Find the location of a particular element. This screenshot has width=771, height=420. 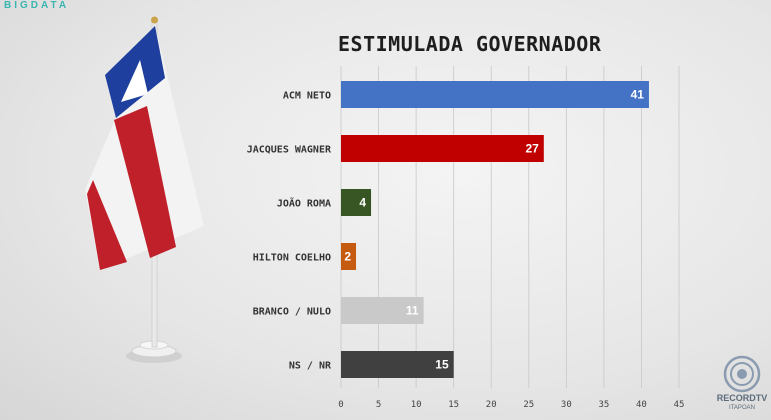

x-tick-label: 25 is located at coordinates (528, 405).